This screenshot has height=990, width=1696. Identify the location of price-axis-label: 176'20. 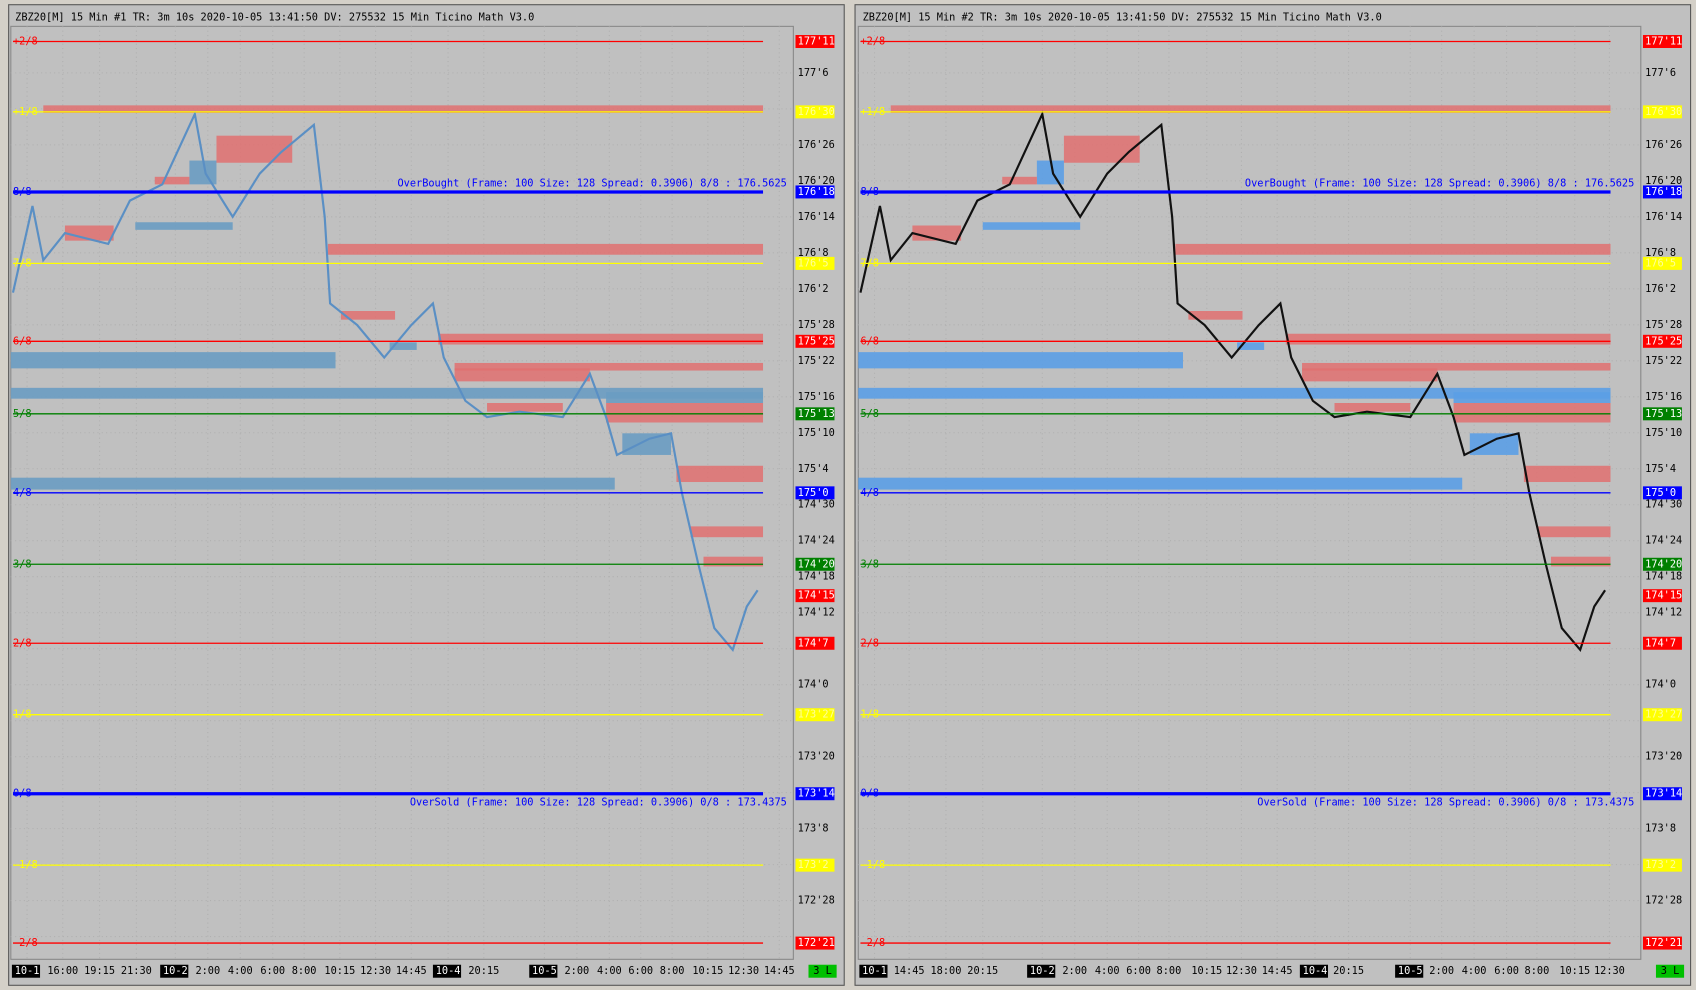
(816, 181).